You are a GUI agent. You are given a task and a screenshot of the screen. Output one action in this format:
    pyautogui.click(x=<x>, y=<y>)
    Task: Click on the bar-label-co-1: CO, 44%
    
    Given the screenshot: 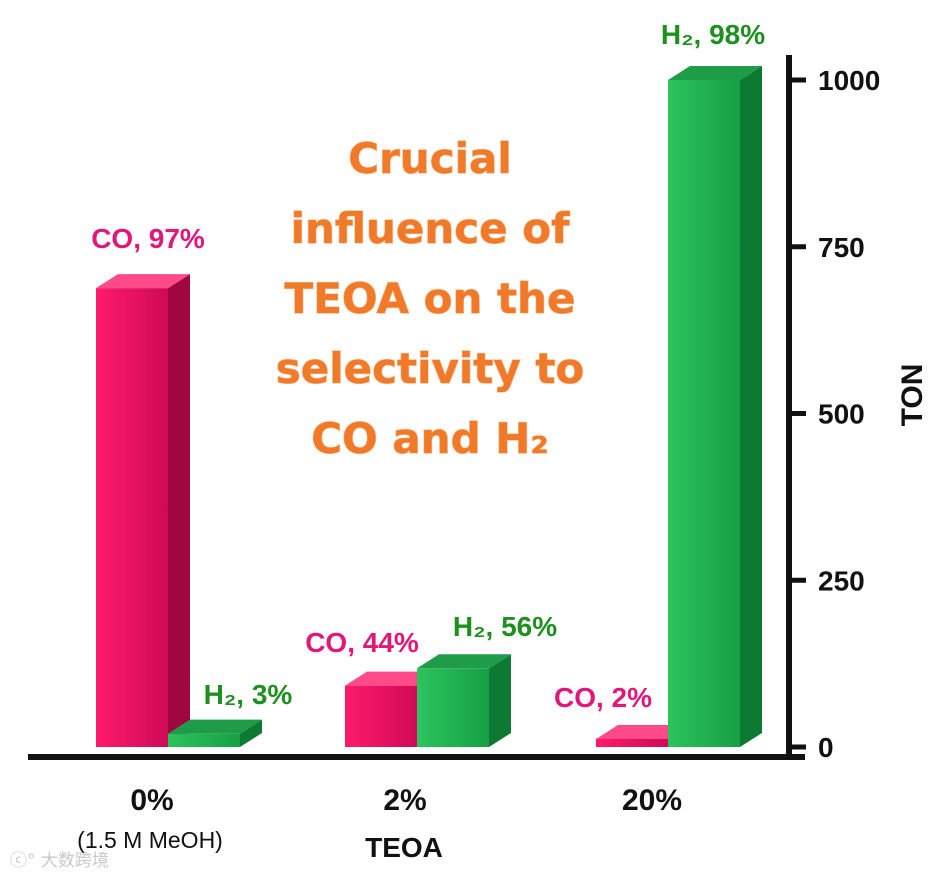 What is the action you would take?
    pyautogui.click(x=362, y=642)
    